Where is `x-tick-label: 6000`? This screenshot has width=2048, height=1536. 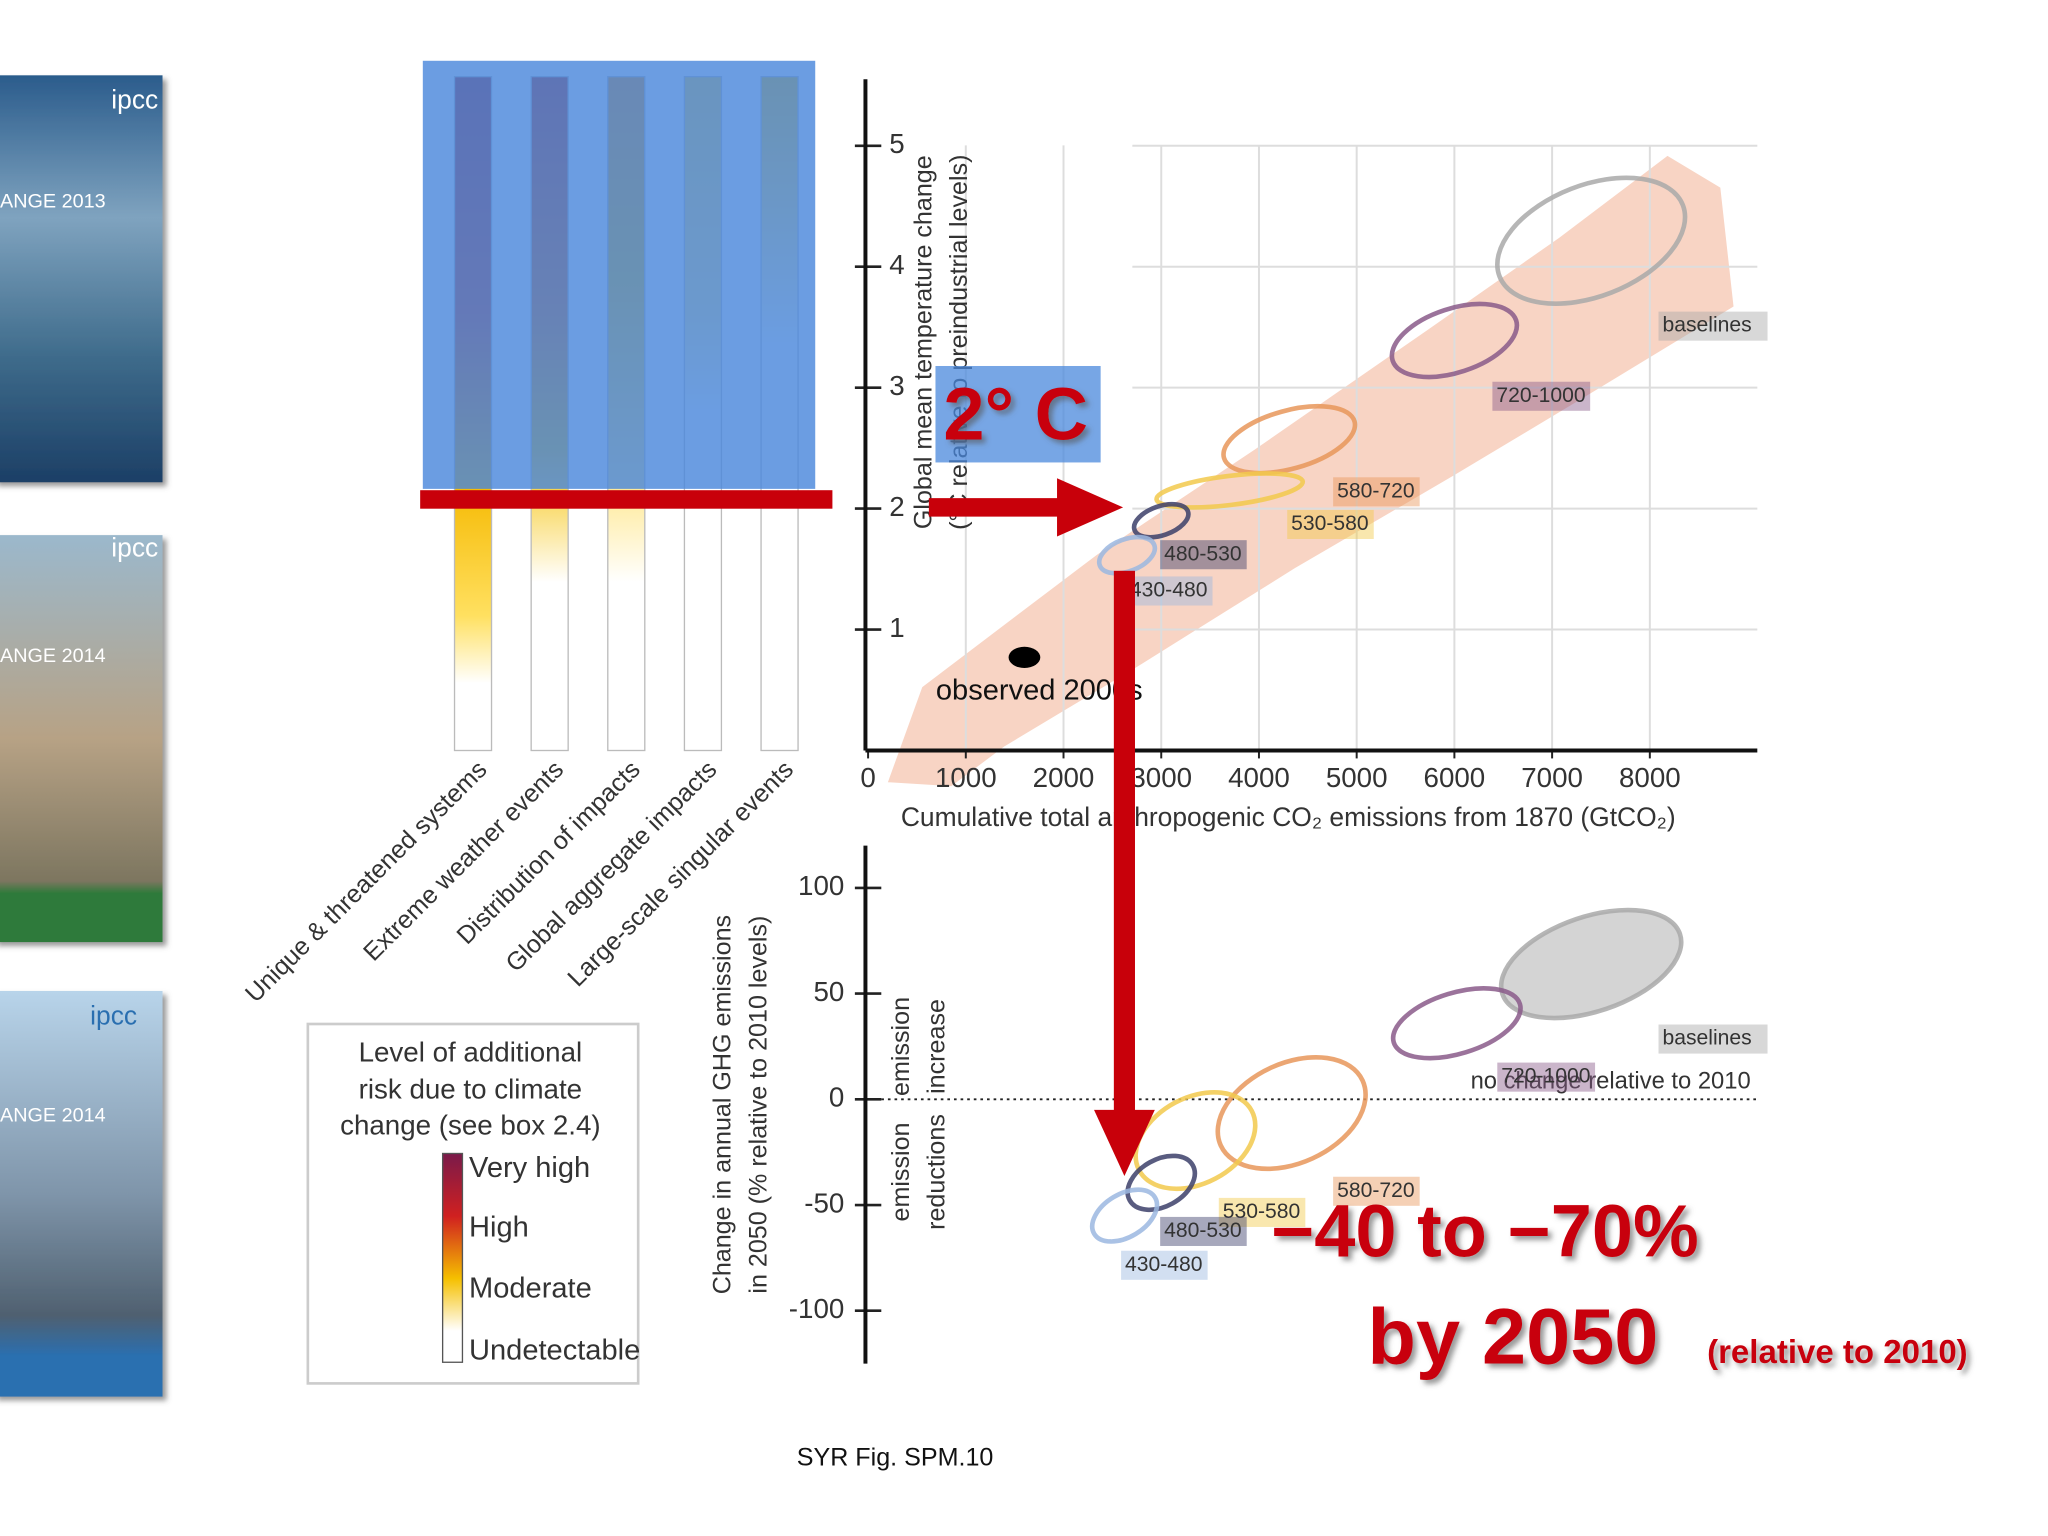 x-tick-label: 6000 is located at coordinates (1455, 777).